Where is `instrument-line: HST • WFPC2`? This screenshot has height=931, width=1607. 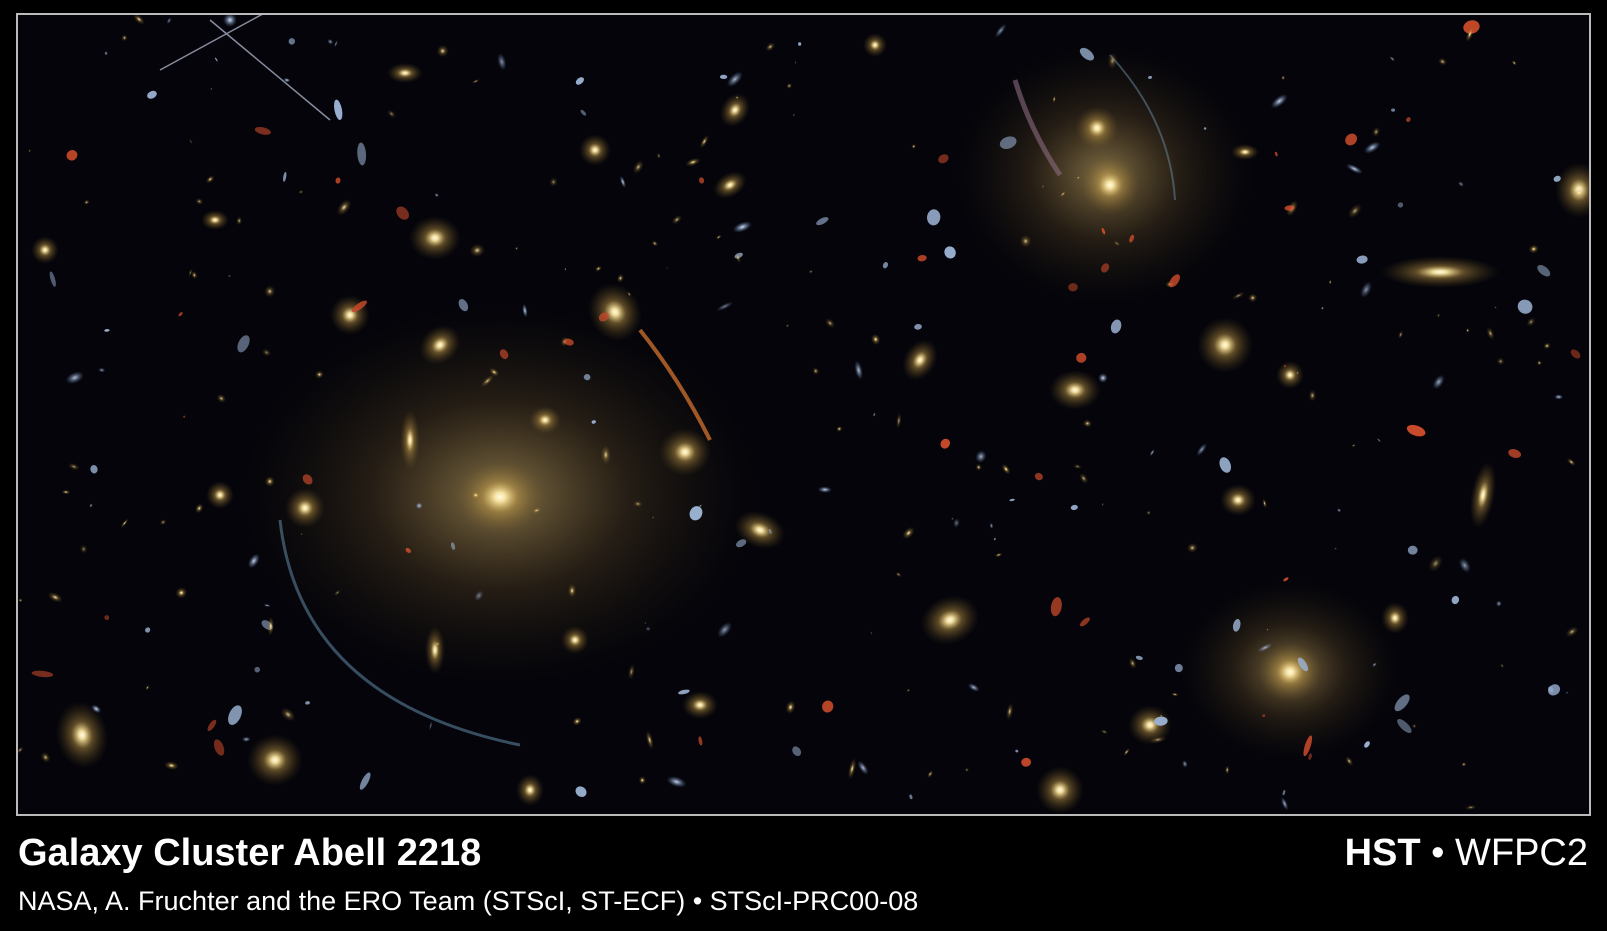 instrument-line: HST • WFPC2 is located at coordinates (1466, 853).